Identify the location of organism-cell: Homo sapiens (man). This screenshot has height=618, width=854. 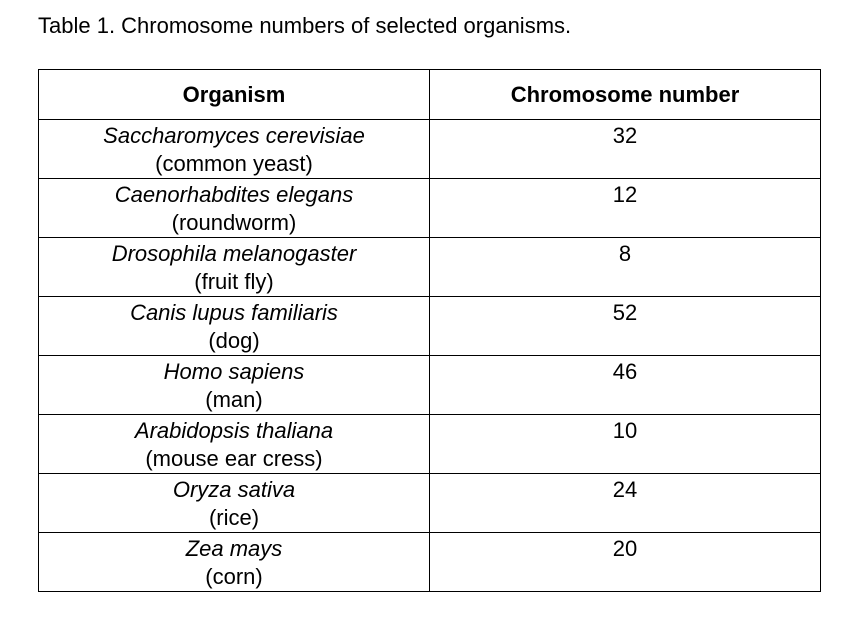
(234, 385).